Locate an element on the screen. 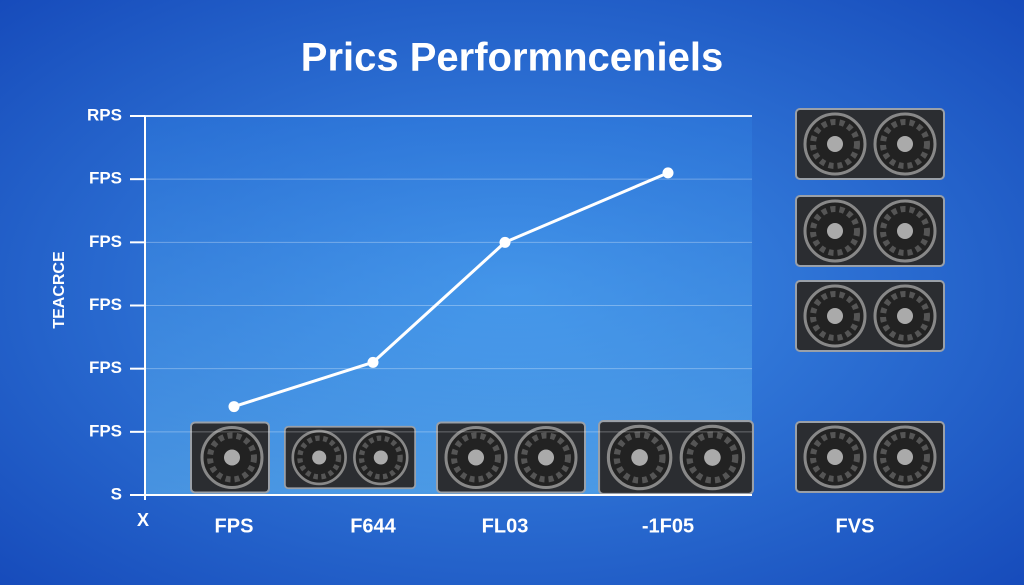 Image resolution: width=1024 pixels, height=585 pixels. y-axis-label: TEACRCE is located at coordinates (59, 290).